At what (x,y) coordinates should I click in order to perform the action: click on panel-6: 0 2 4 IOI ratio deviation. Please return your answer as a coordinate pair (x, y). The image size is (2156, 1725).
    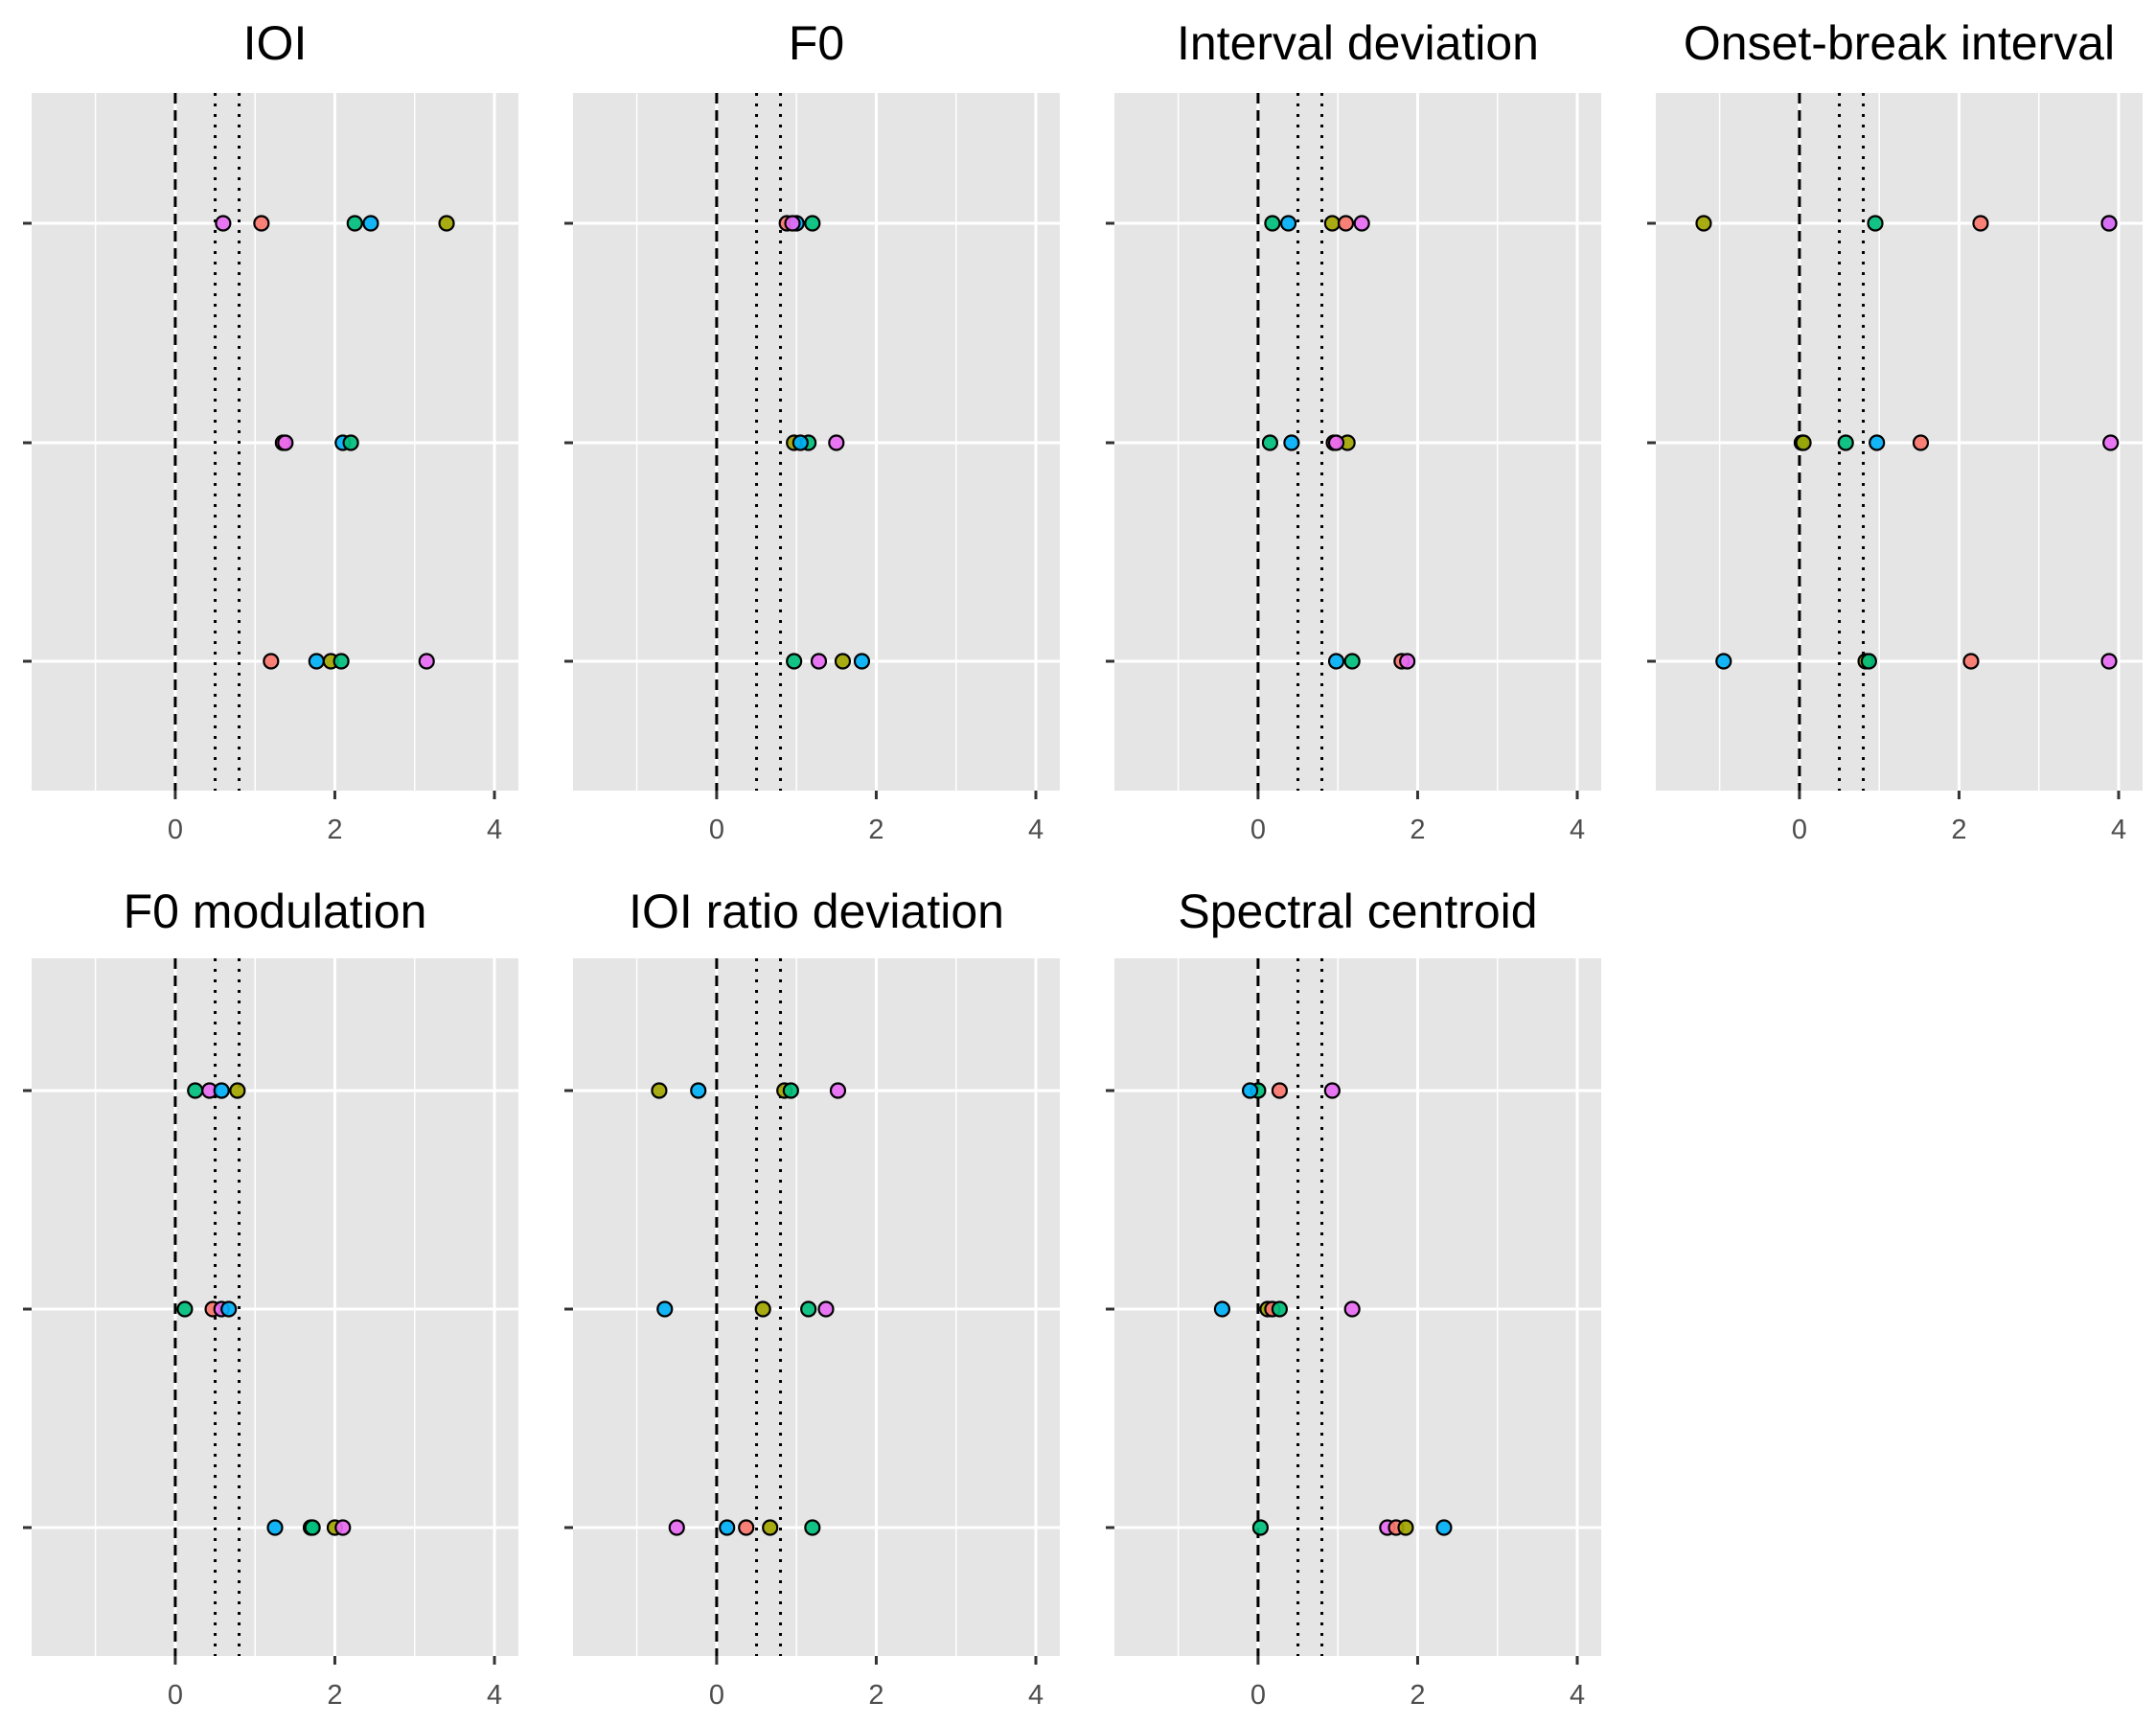
    Looking at the image, I should click on (812, 1298).